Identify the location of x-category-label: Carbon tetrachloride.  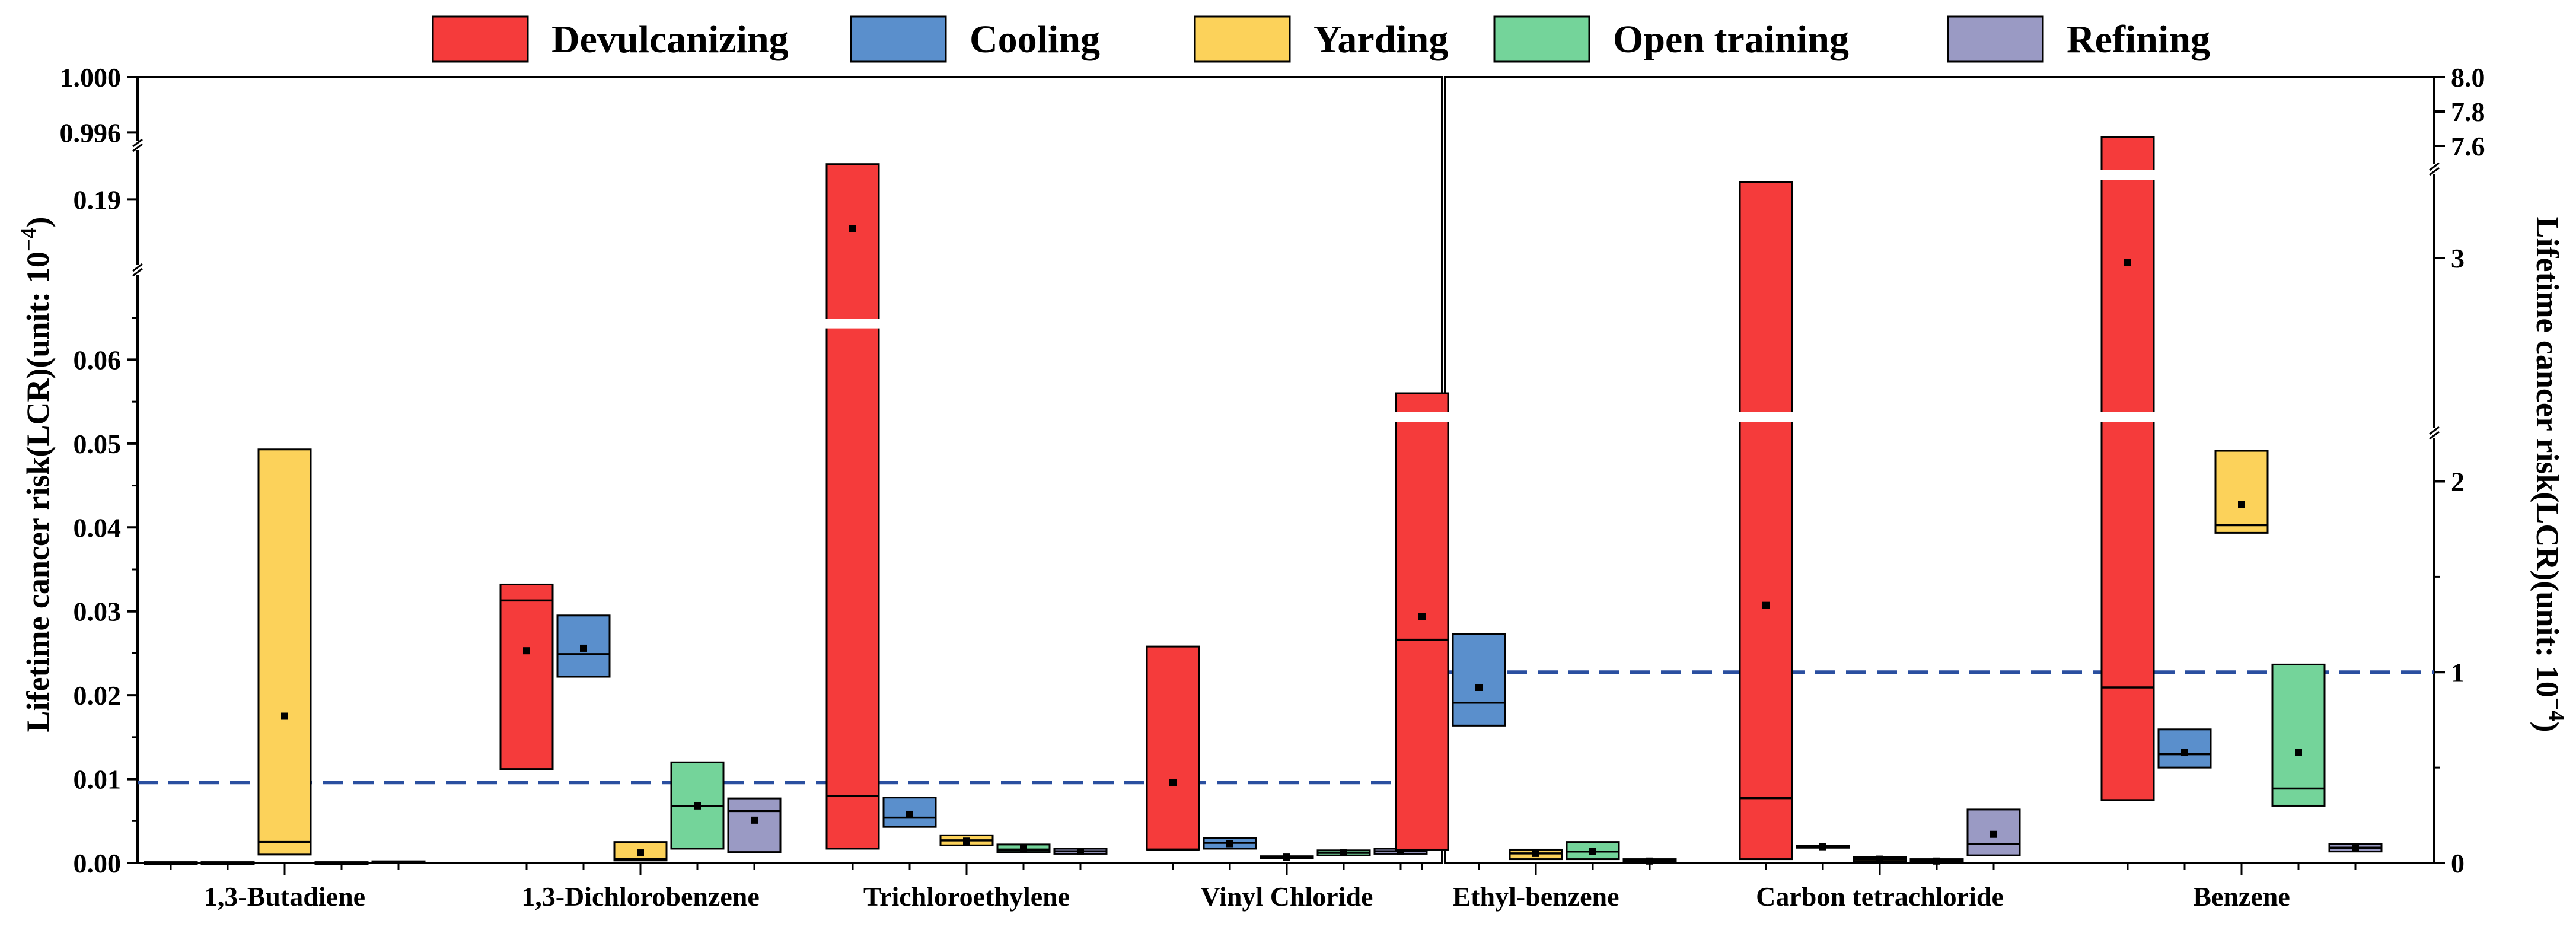
(1880, 896).